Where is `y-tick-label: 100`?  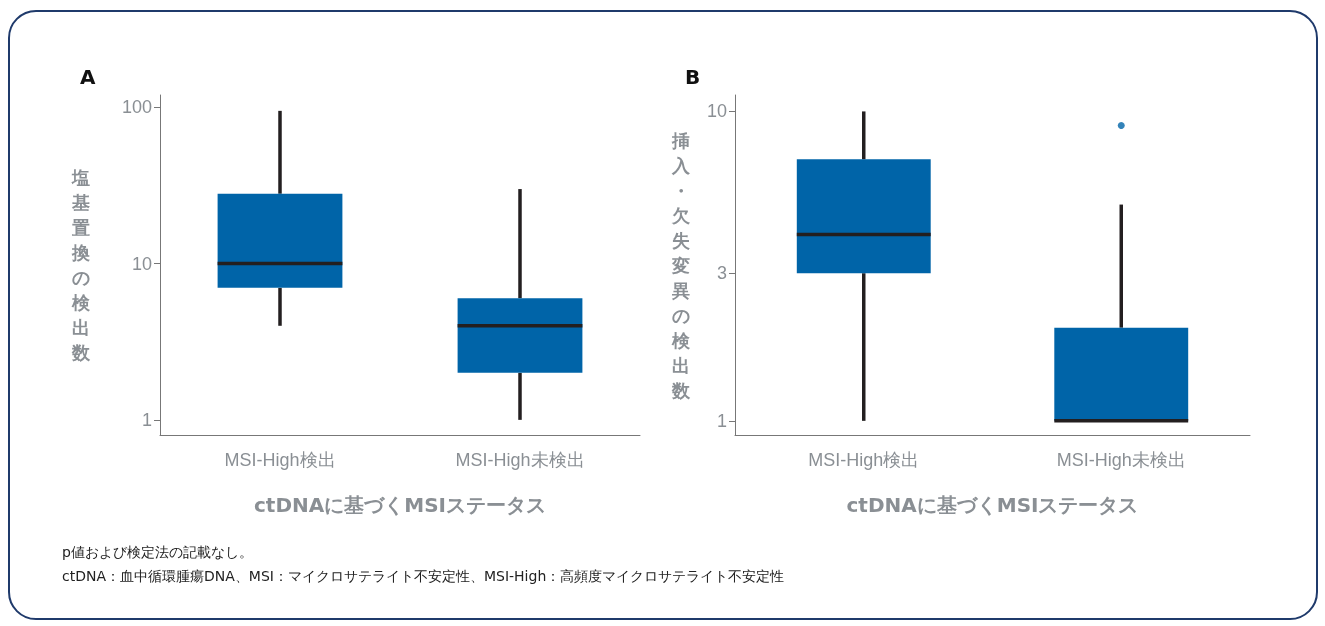
y-tick-label: 100 is located at coordinates (136, 107).